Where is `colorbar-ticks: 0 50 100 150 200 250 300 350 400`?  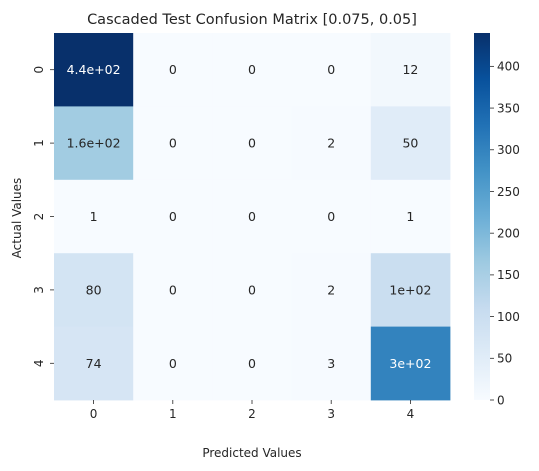 colorbar-ticks: 0 50 100 150 200 250 300 350 400 is located at coordinates (505, 233).